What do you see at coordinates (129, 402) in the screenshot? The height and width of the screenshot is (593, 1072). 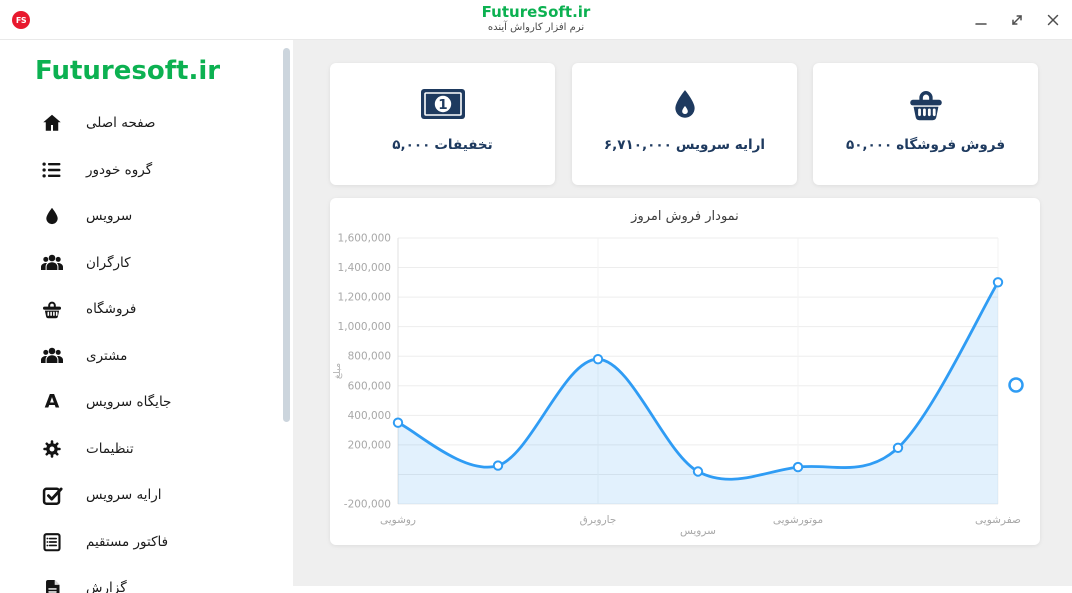 I see `sidebar-item-label: جایگاه سرویس` at bounding box center [129, 402].